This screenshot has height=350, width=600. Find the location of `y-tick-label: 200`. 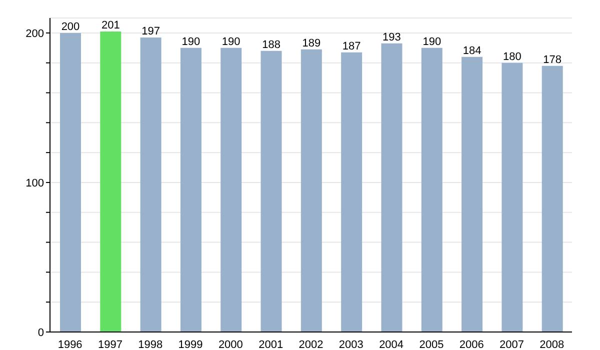

y-tick-label: 200 is located at coordinates (35, 34).